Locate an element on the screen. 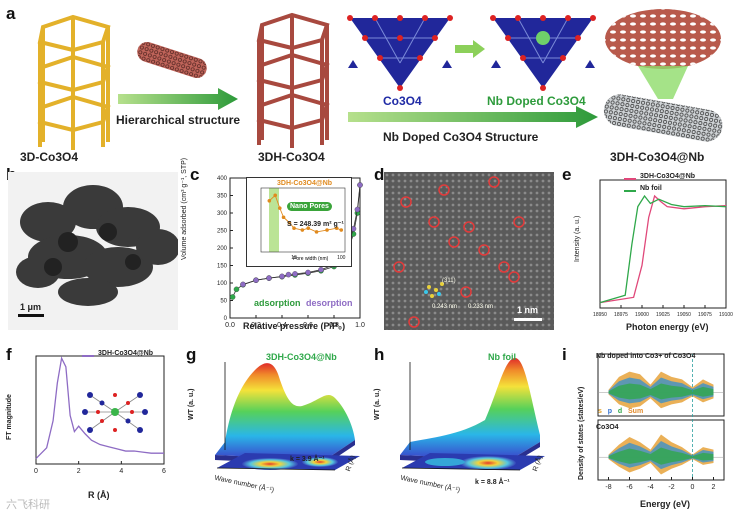  xanes-x-tick-label: 19050 is located at coordinates (684, 315).